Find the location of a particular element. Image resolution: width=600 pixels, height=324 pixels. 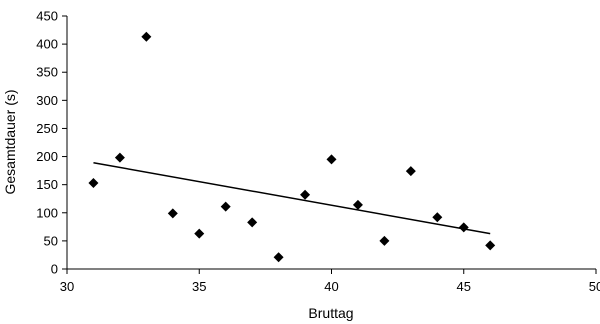

x-tick-label: 35 is located at coordinates (199, 286).